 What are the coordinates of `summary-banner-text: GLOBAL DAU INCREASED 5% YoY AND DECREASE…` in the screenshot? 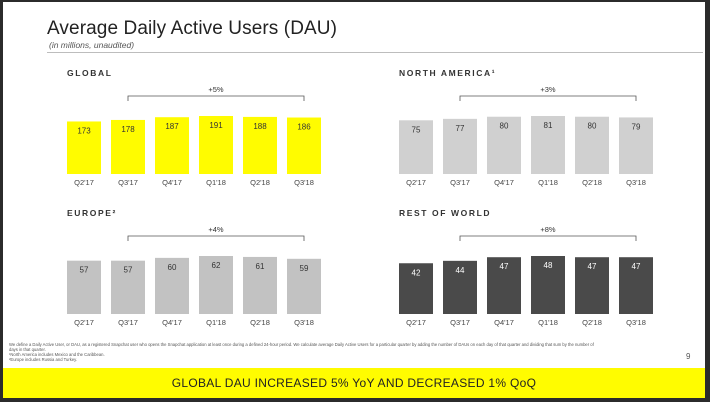 It's located at (354, 383).